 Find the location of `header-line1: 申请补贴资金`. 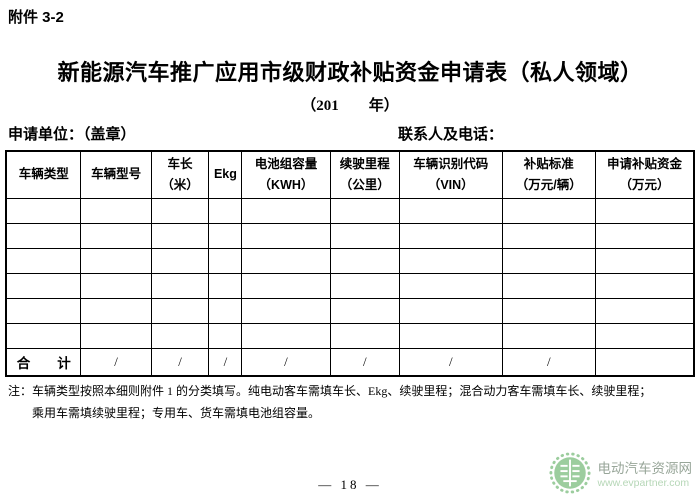

header-line1: 申请补贴资金 is located at coordinates (645, 163).